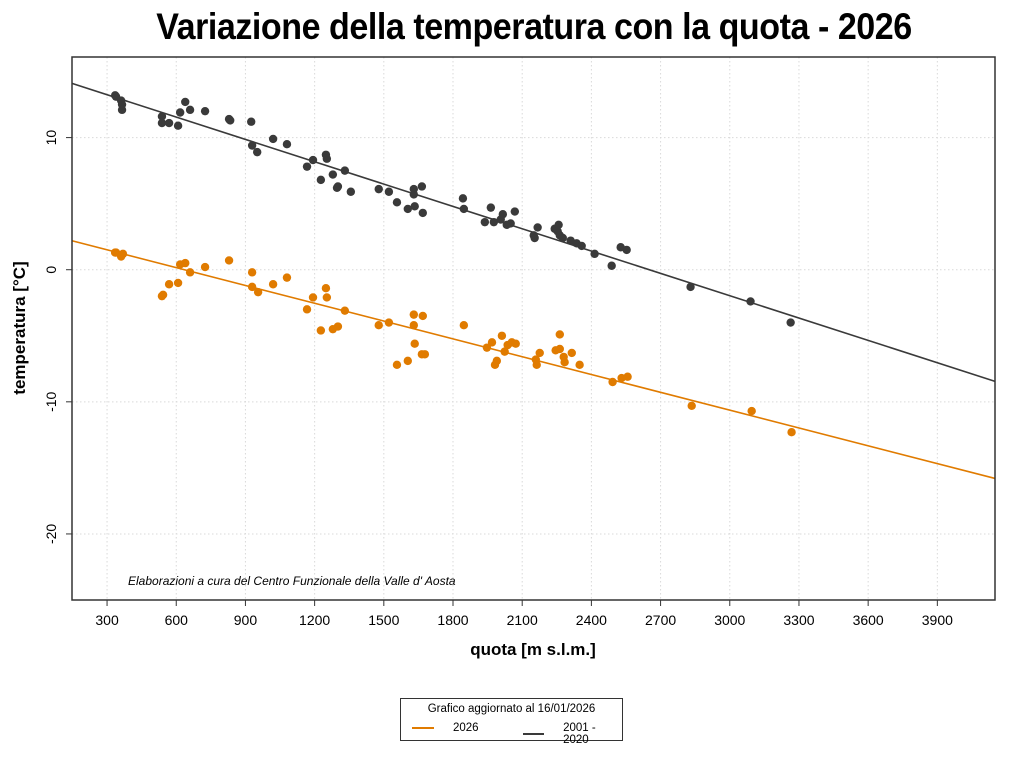 This screenshot has height=768, width=1024. Describe the element at coordinates (51, 401) in the screenshot. I see `y-tick-label: -10` at that location.